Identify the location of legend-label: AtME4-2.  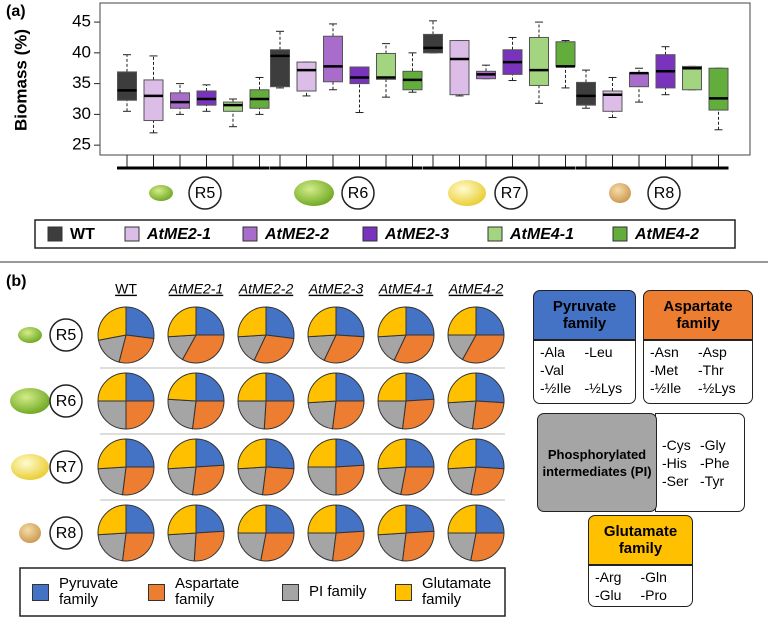
(666, 234).